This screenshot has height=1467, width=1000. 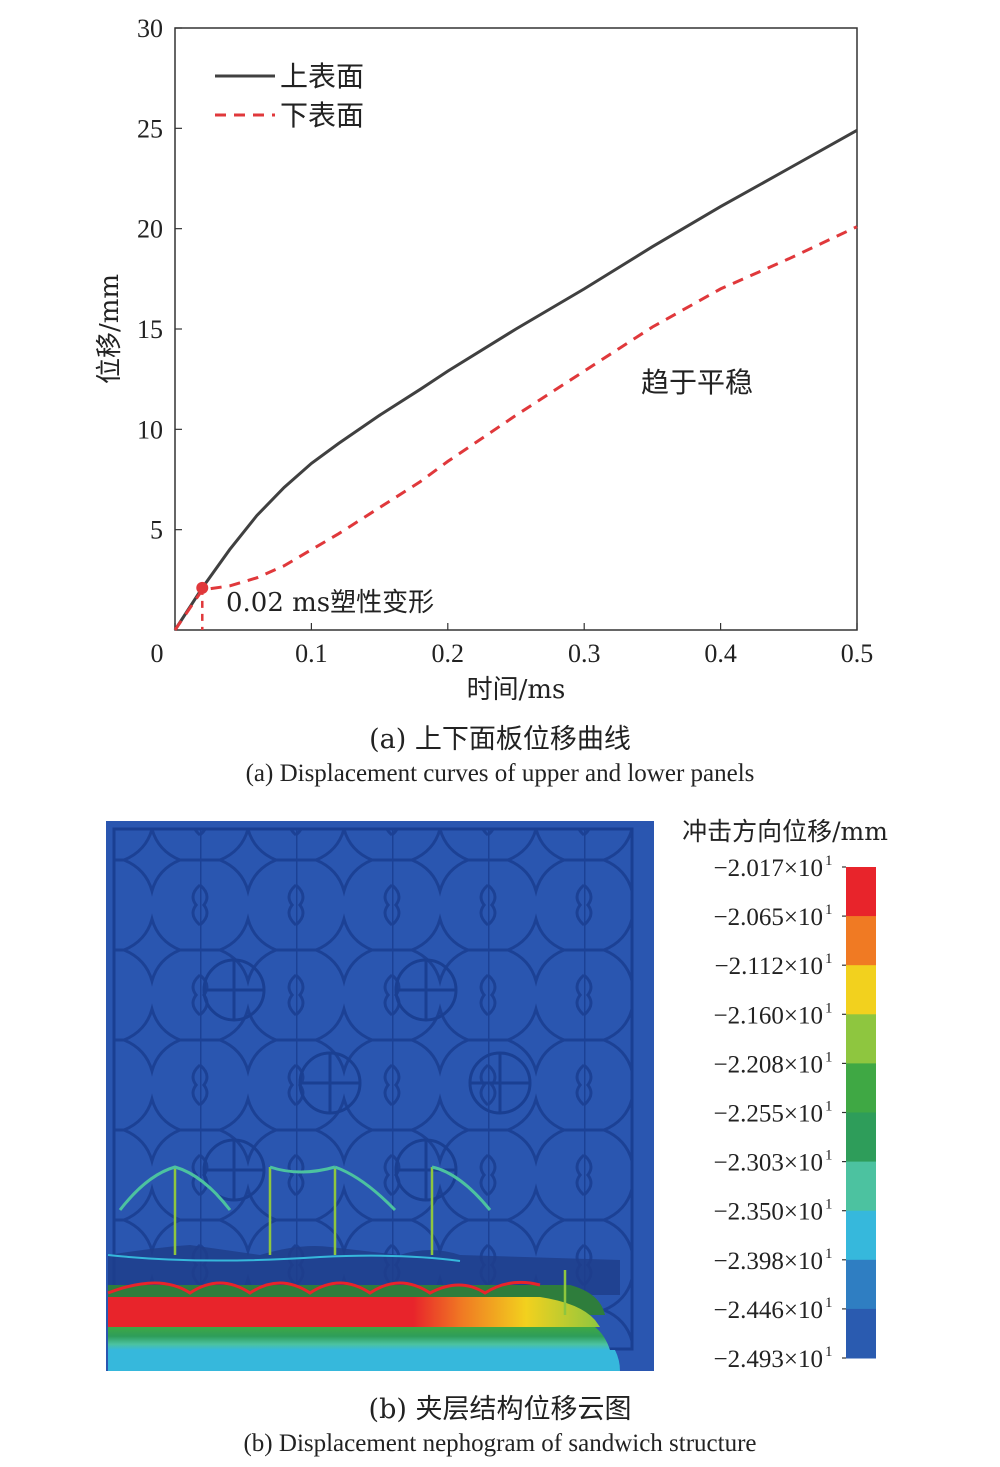 What do you see at coordinates (156, 530) in the screenshot?
I see `y-tick-label: 5` at bounding box center [156, 530].